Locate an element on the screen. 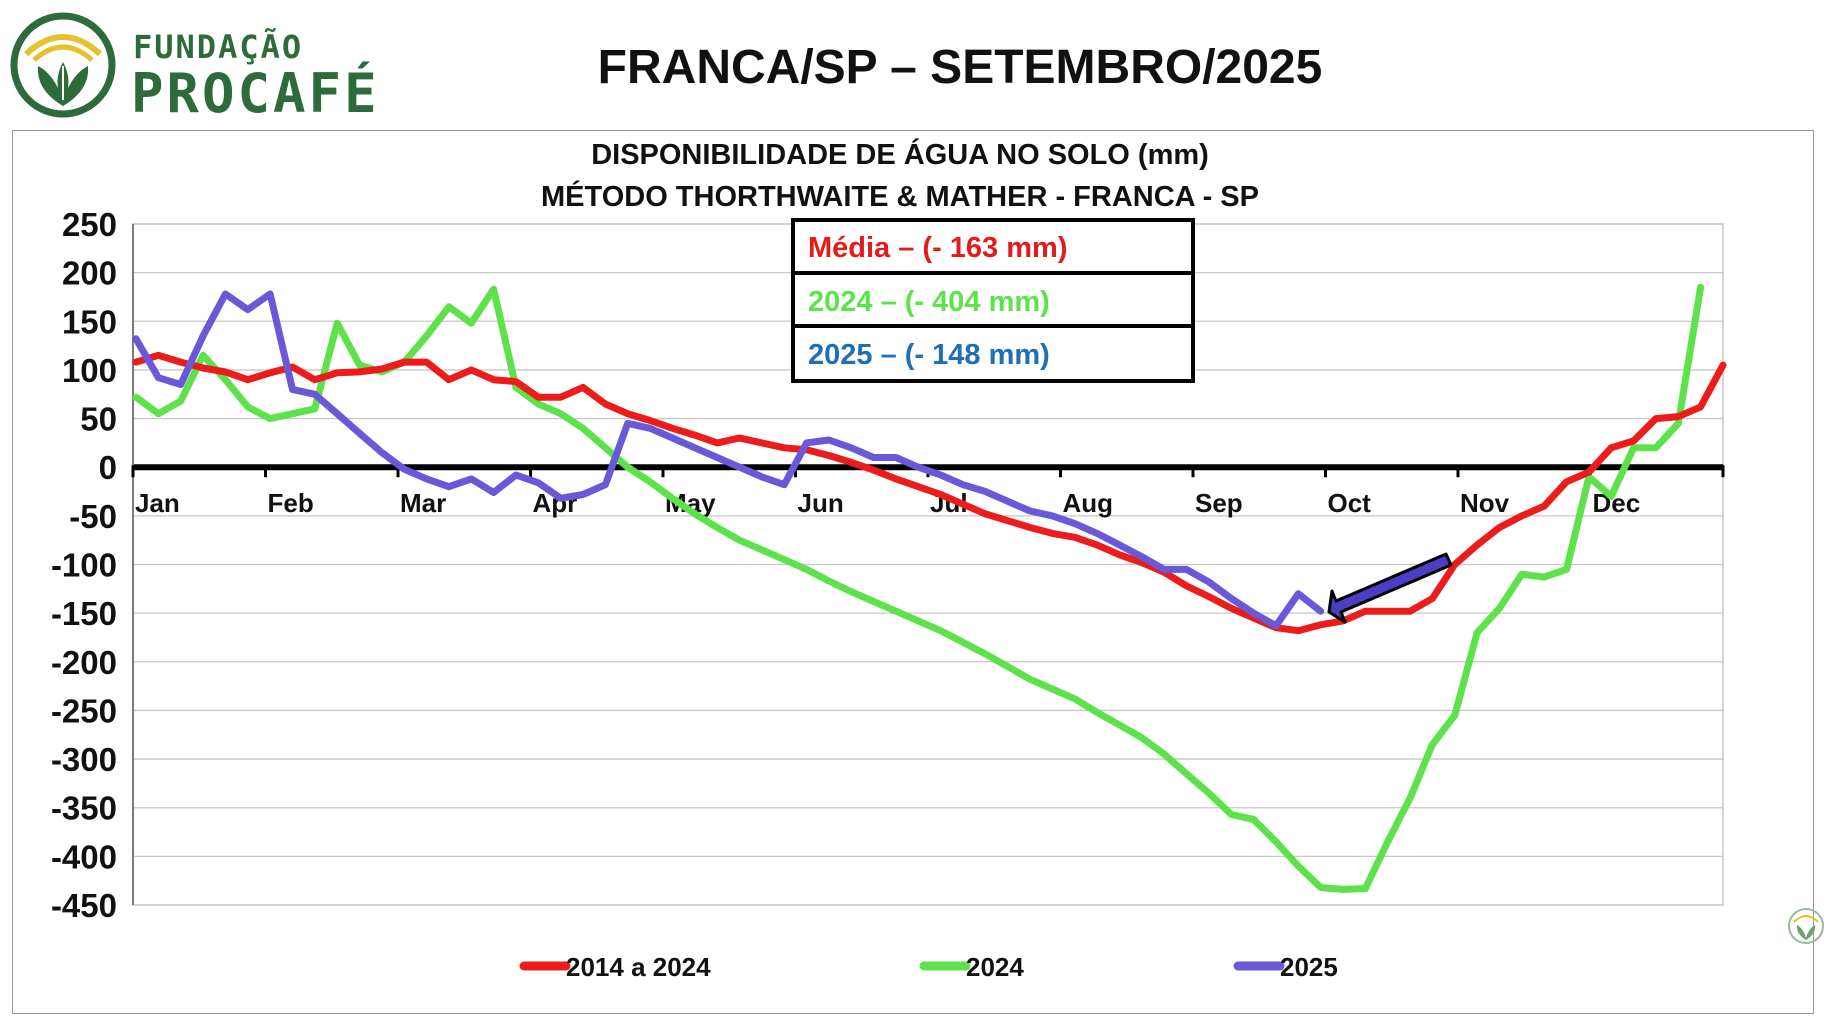 Image resolution: width=1834 pixels, height=1026 pixels. y-tick-label: 200 is located at coordinates (89, 273).